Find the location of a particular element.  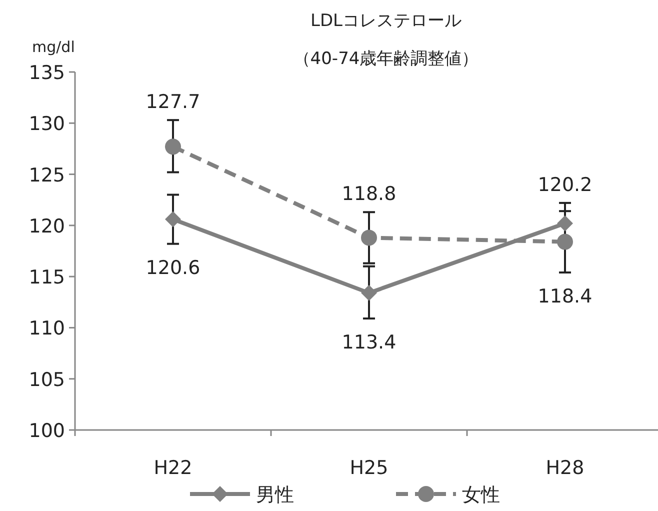

y-tick-label: 135 is located at coordinates (46, 73).